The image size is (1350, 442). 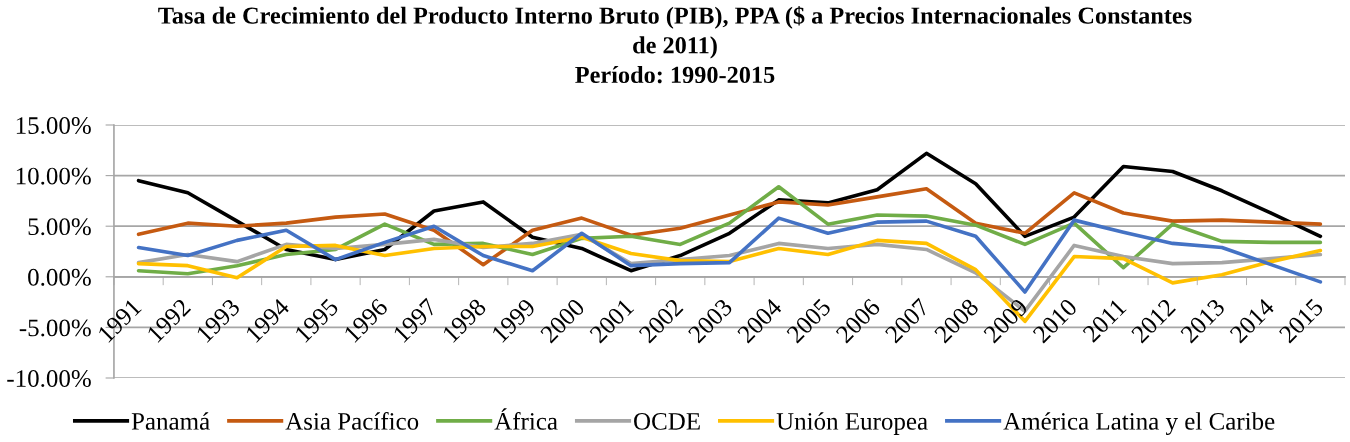 What do you see at coordinates (59, 277) in the screenshot?
I see `y-tick-label: 0.00%` at bounding box center [59, 277].